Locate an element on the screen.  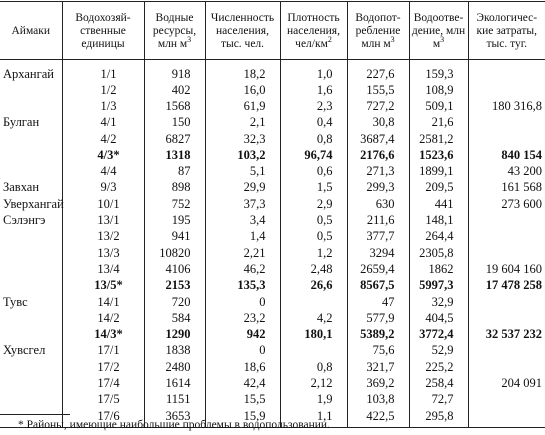
cell-density: 26,6 is located at coordinates (313, 285).